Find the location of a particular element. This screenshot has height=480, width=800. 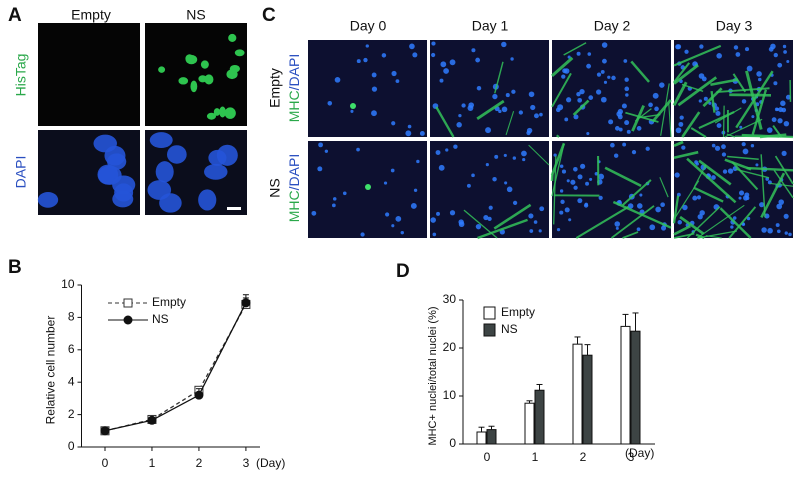

column-label: Day 2 is located at coordinates (612, 26).